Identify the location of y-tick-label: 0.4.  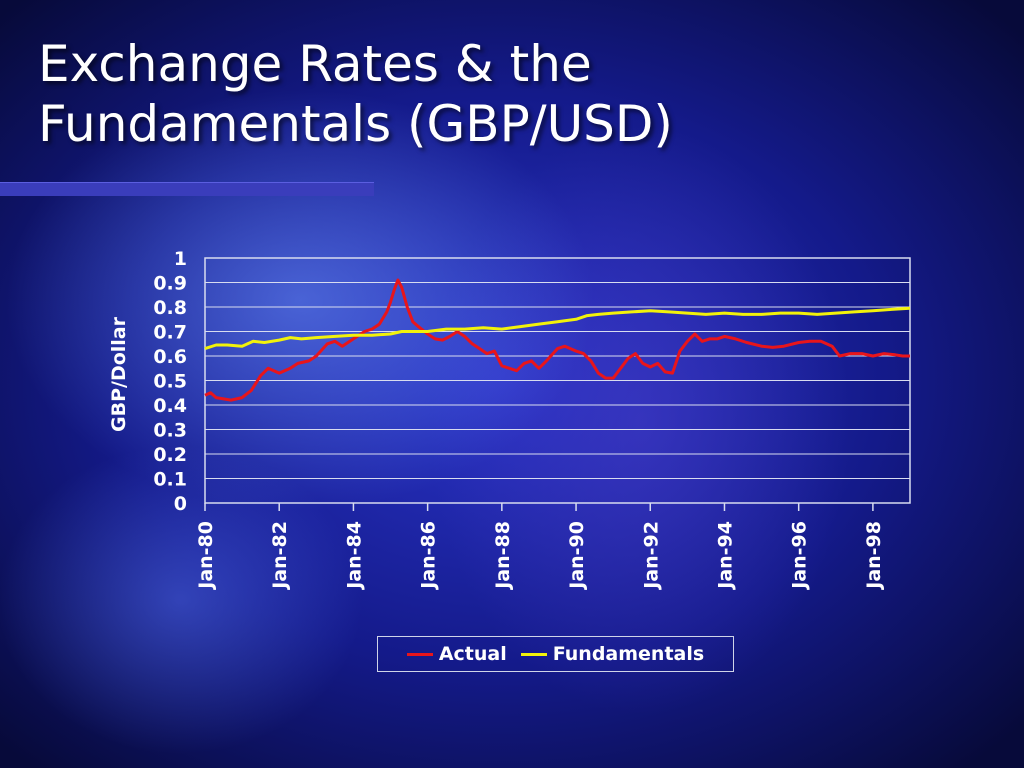
(170, 406).